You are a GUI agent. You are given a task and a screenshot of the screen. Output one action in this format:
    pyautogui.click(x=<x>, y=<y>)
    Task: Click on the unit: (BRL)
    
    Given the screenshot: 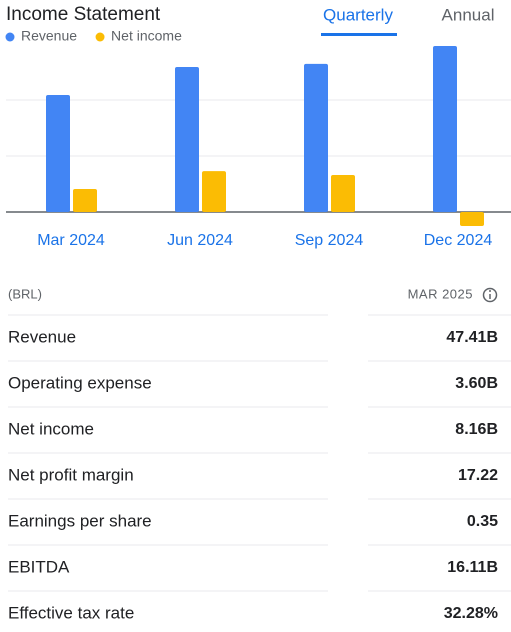 What is the action you would take?
    pyautogui.click(x=25, y=293)
    